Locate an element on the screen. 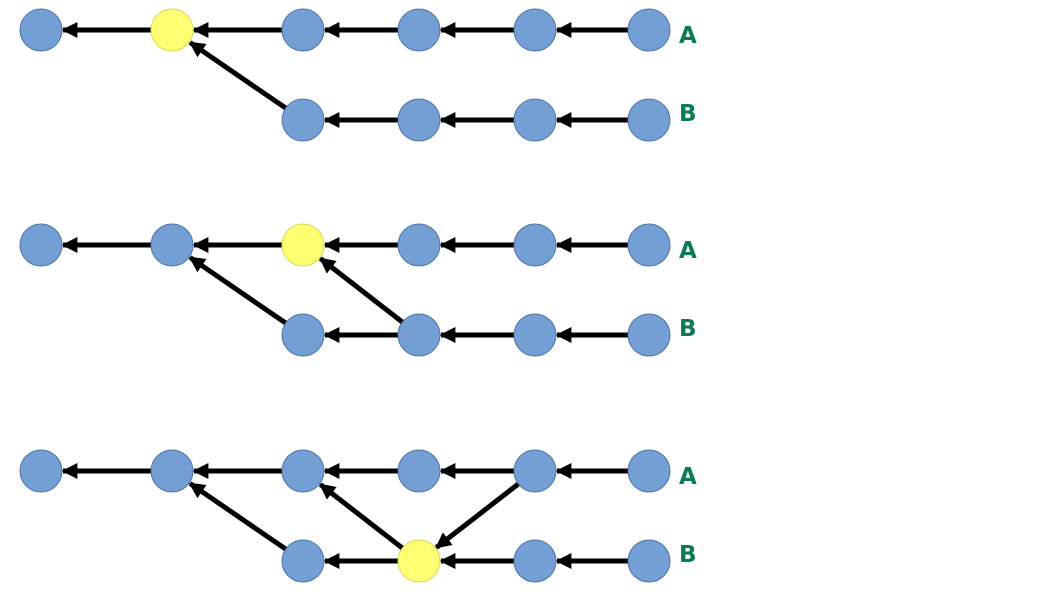 This screenshot has width=1058, height=595. panel-3: AB is located at coordinates (358, 516).